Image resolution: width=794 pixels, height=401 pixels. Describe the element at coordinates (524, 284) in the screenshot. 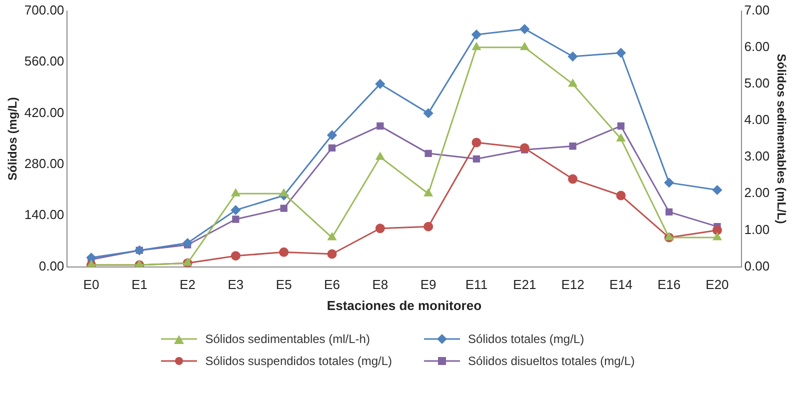

I see `x-tick-label: E21` at that location.